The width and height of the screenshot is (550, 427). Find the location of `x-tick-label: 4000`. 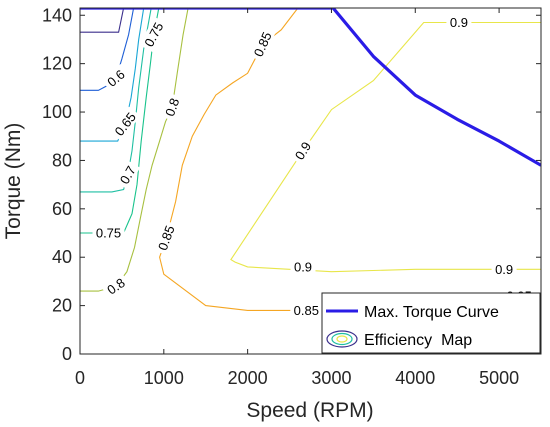

x-tick-label: 4000 is located at coordinates (415, 378).